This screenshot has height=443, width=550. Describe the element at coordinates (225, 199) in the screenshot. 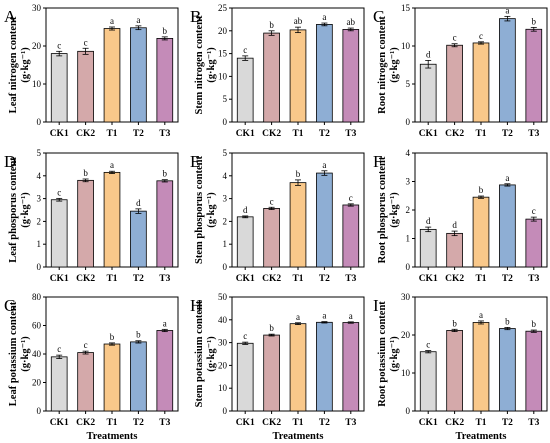

I see `y-tick-label: 3` at that location.